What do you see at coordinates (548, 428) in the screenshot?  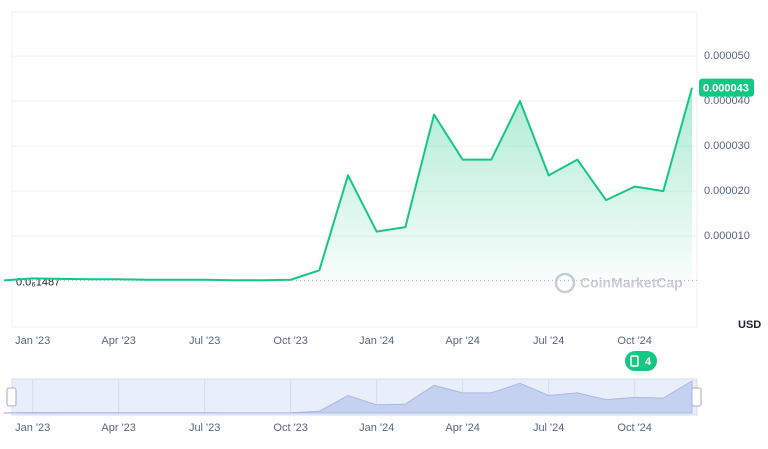 I see `navigator-tick-label: Jul '24` at bounding box center [548, 428].